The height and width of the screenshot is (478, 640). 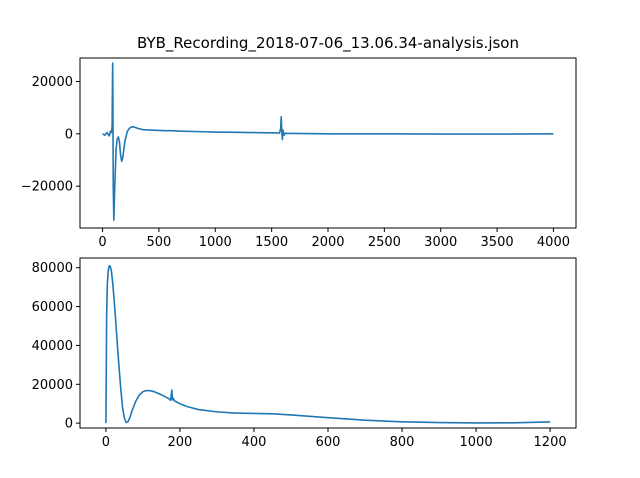 I want to click on top-chart-x-tick-label: 1000, so click(x=215, y=242).